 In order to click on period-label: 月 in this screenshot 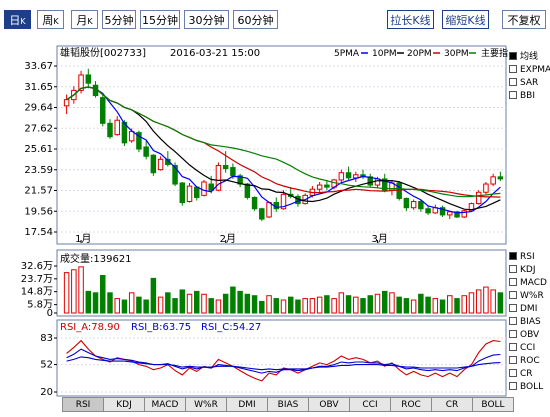, I will do `click(82, 20)`.